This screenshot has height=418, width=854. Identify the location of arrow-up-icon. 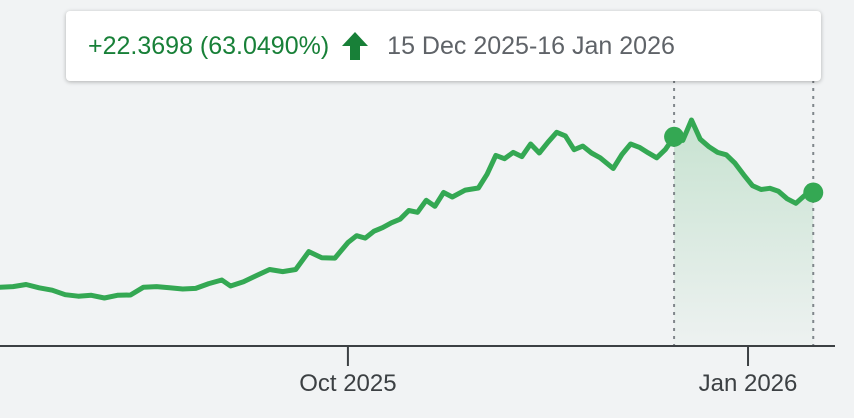
(355, 46).